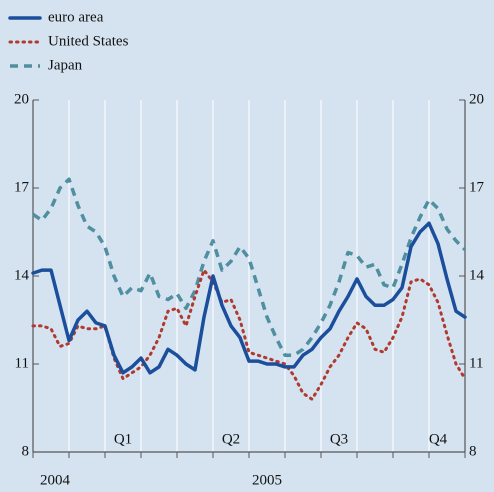 Image resolution: width=494 pixels, height=492 pixels. Describe the element at coordinates (476, 363) in the screenshot. I see `y2-tick-label: 11` at that location.